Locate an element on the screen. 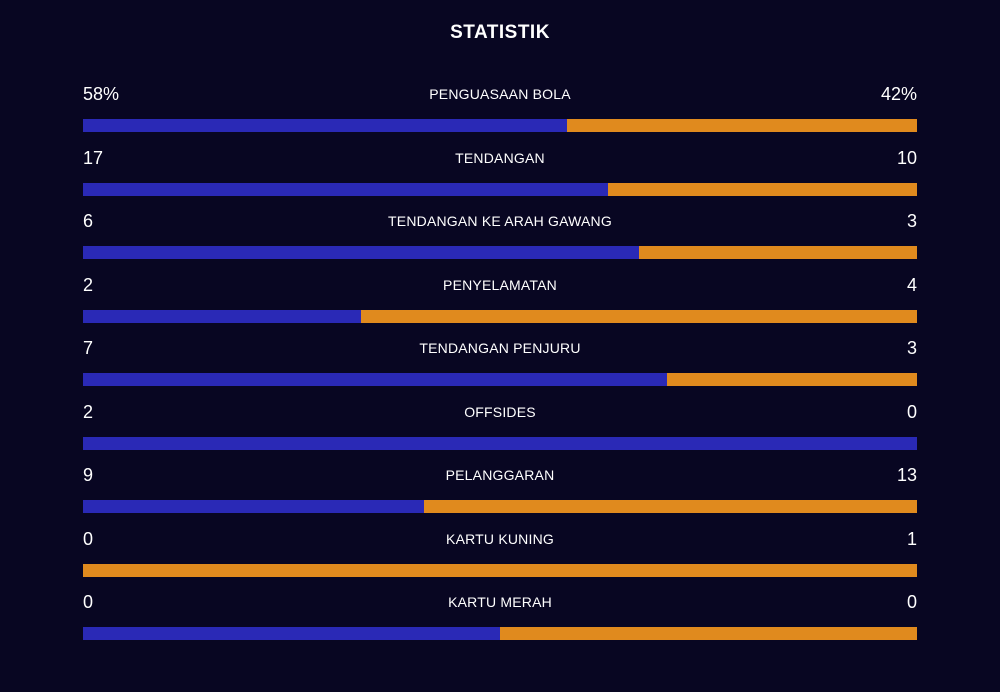  home-value: 17 is located at coordinates (93, 157).